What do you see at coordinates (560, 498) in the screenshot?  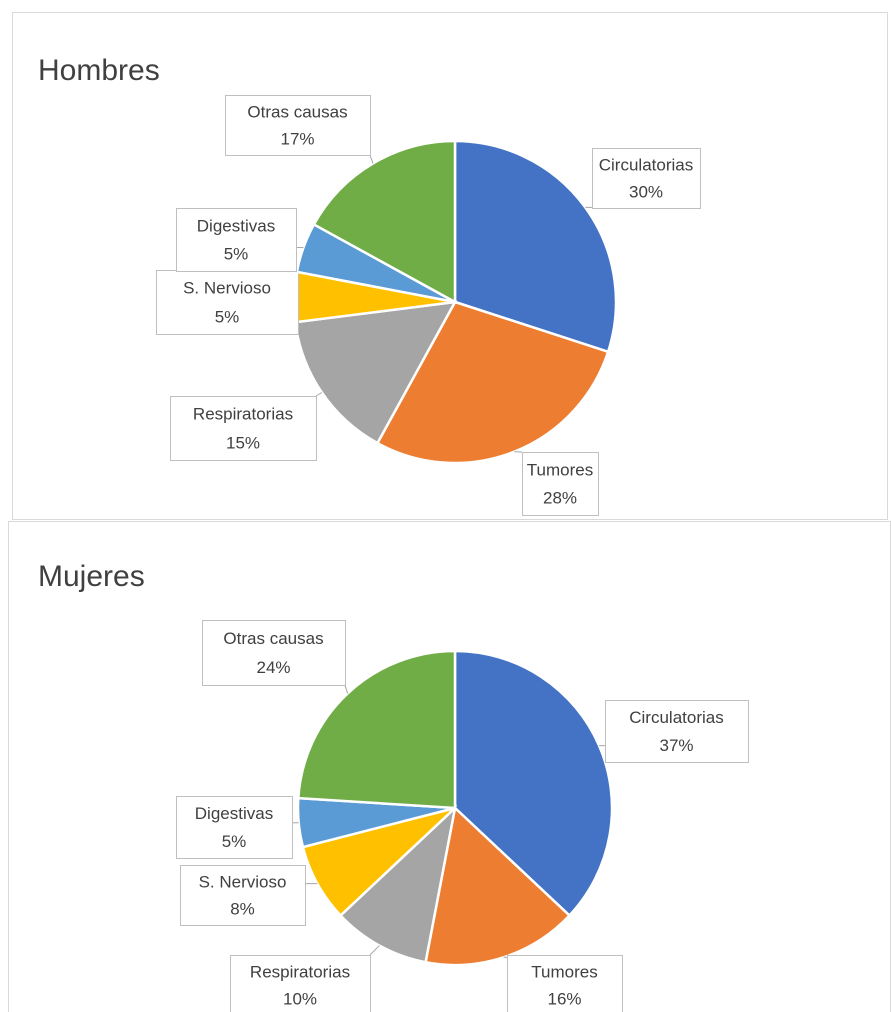 I see `label-value: 28%` at bounding box center [560, 498].